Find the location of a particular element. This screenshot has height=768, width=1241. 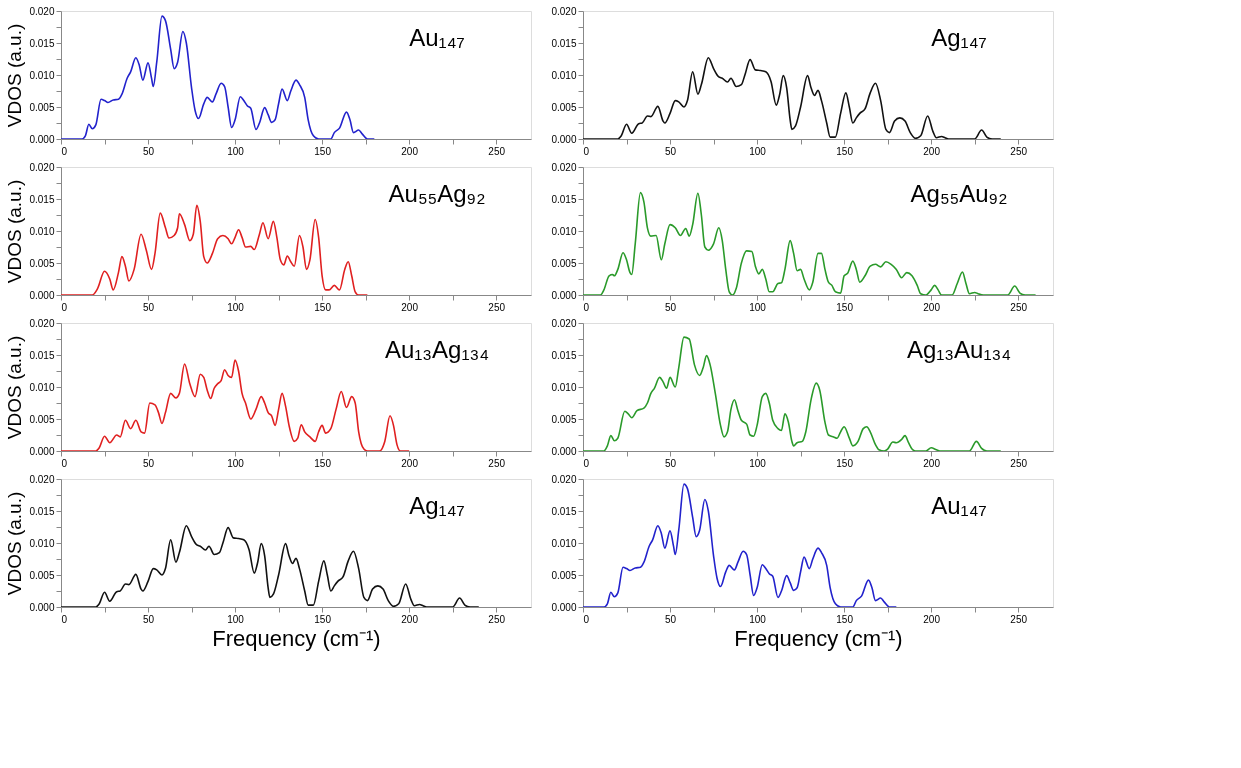

annotation: Au₁₃Ag₁₃₄ is located at coordinates (437, 350).